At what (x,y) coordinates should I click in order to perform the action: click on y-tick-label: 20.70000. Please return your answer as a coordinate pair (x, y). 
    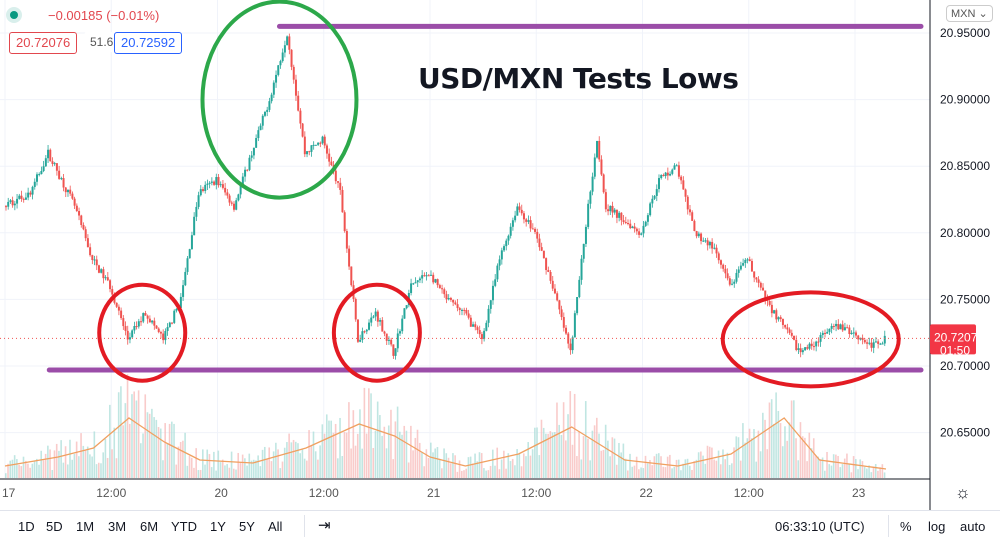
    Looking at the image, I should click on (965, 366).